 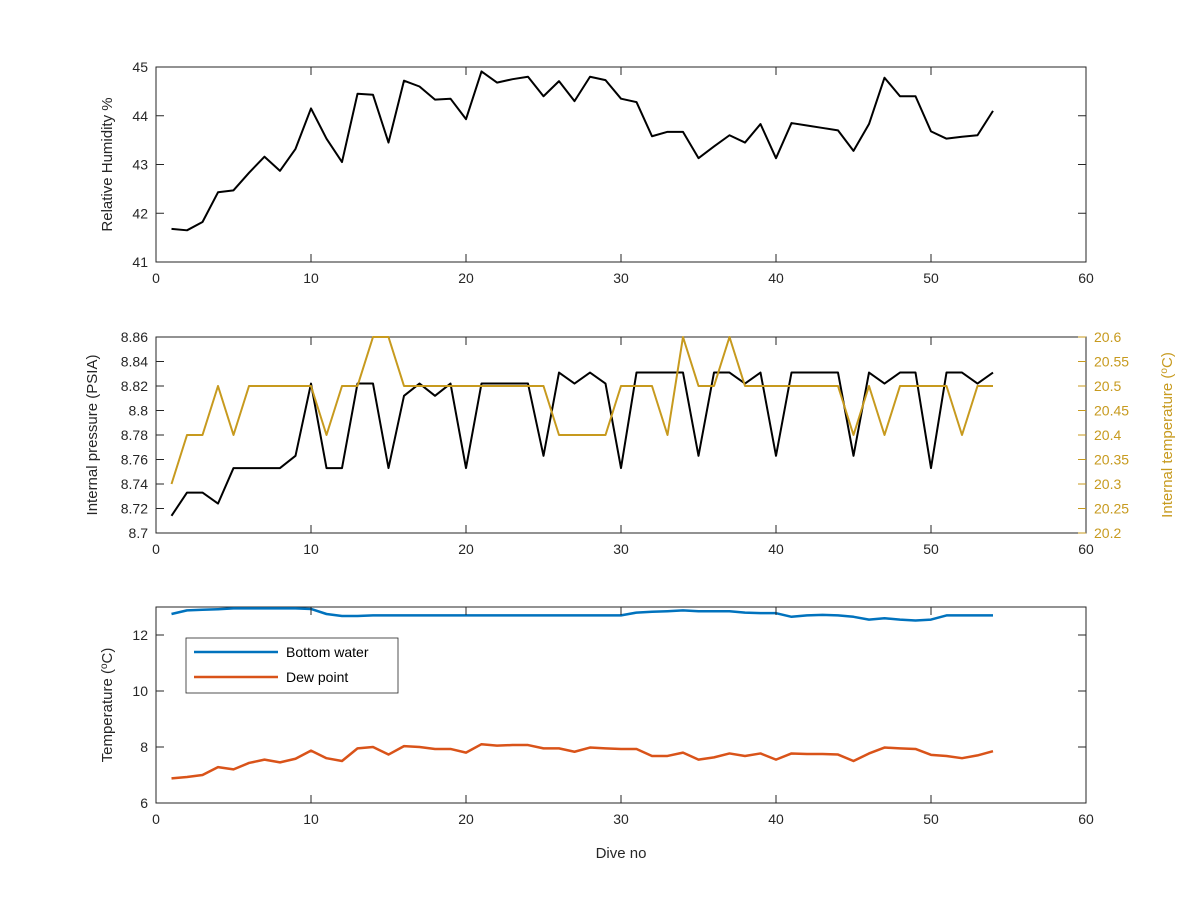 I want to click on humidity-y-tick-label: 45, so click(x=140, y=67).